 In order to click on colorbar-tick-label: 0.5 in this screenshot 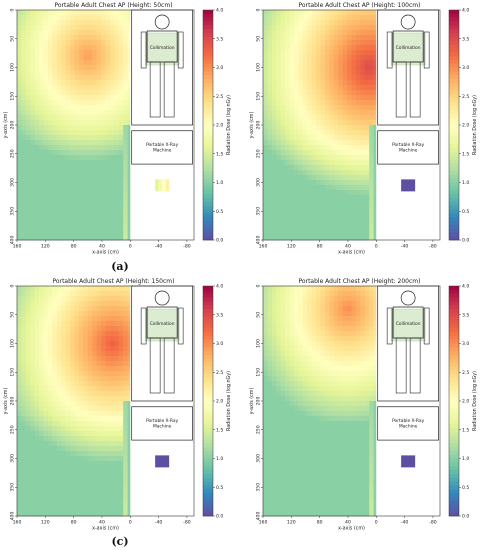, I will do `click(465, 212)`.